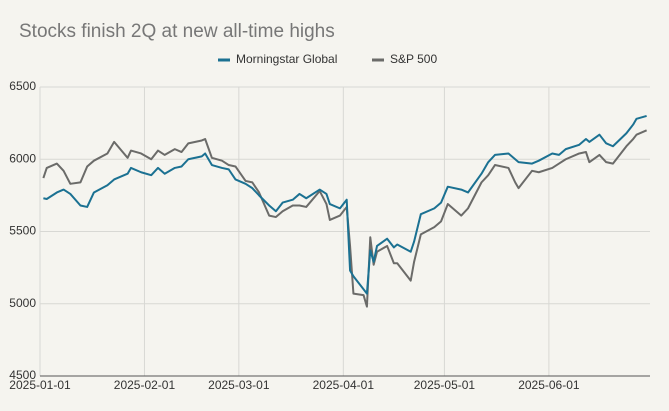 This screenshot has width=669, height=411. Describe the element at coordinates (413, 59) in the screenshot. I see `legend-label: S&P 500` at that location.